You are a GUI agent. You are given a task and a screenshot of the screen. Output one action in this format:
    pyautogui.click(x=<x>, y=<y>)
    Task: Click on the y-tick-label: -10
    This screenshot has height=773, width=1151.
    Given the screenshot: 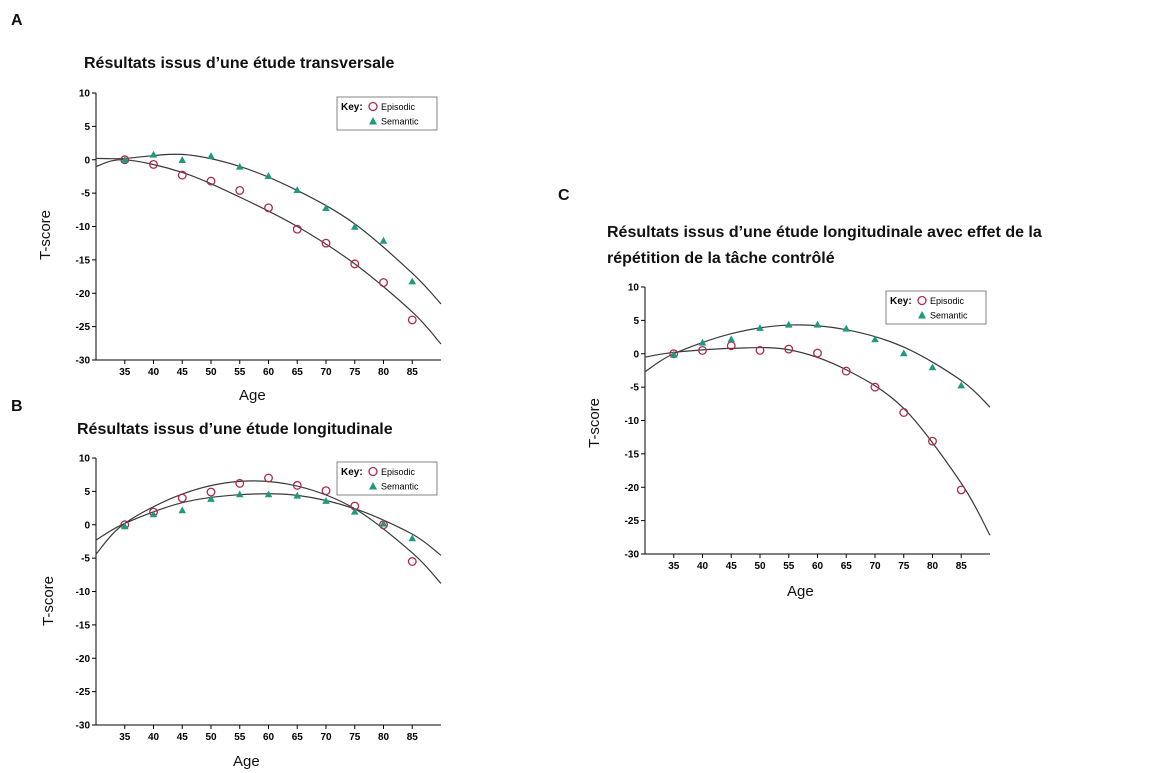 What is the action you would take?
    pyautogui.click(x=83, y=227)
    